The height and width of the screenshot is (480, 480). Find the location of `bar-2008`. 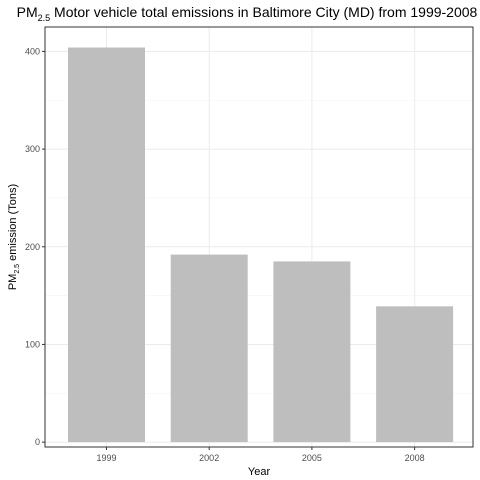

bar-2008 is located at coordinates (415, 374).